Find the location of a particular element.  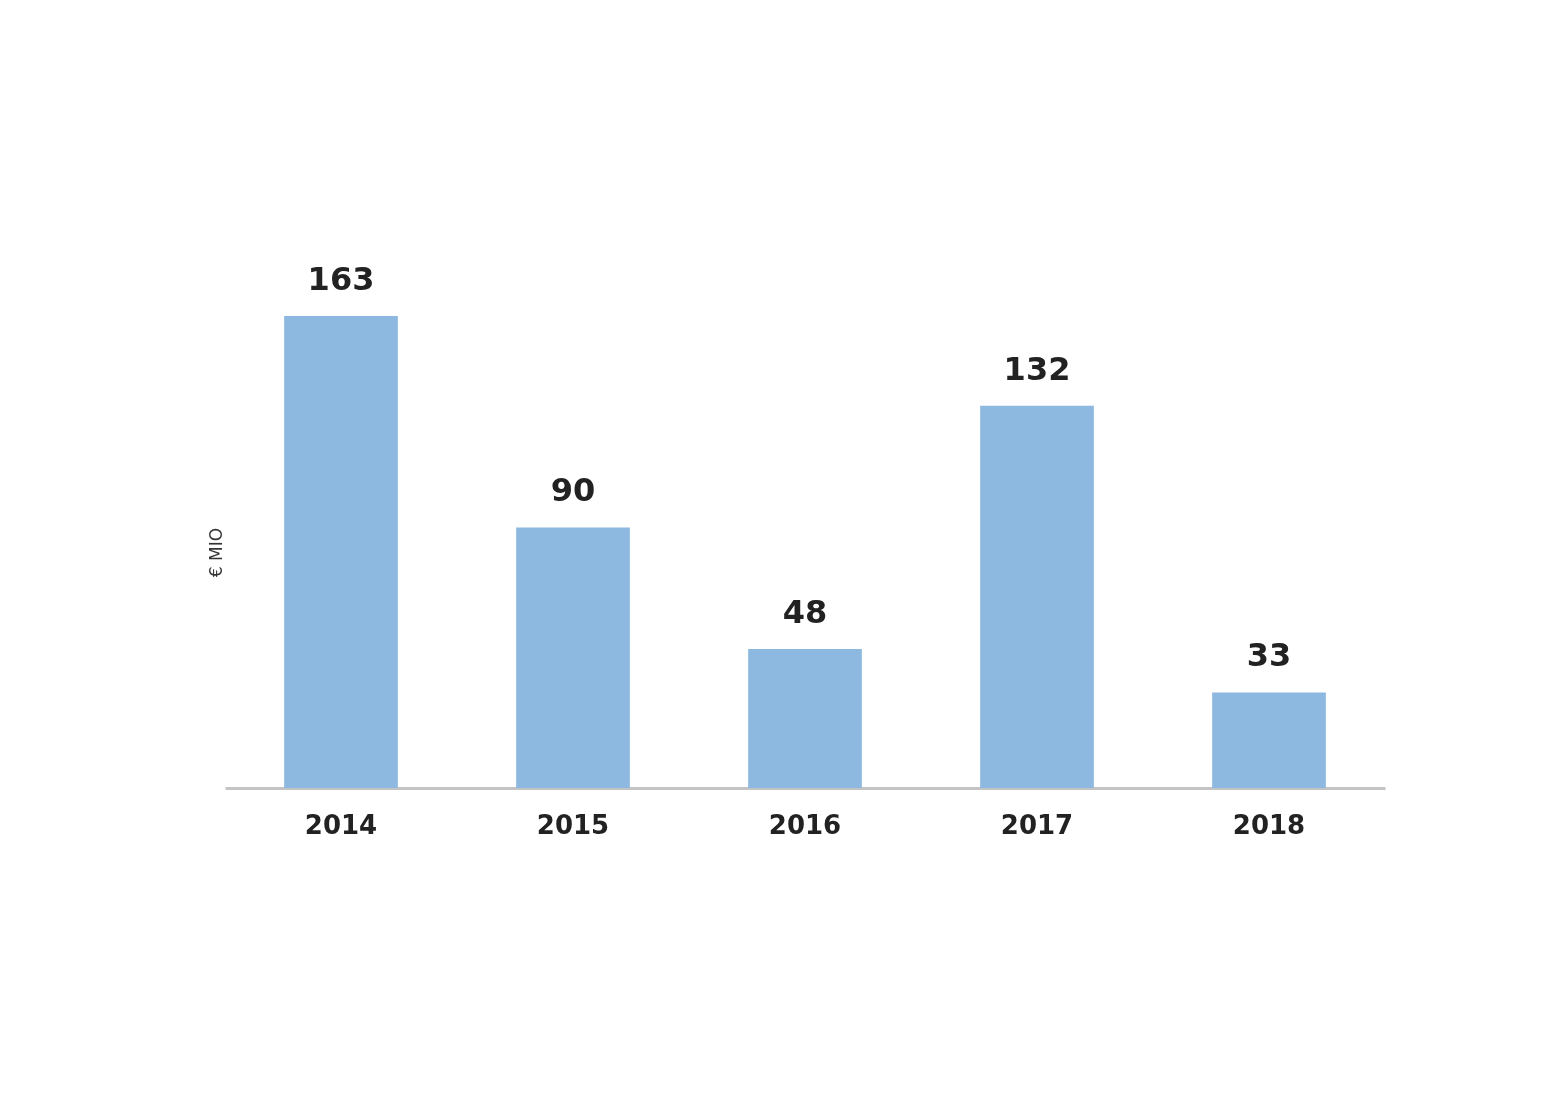

data-label: 48 is located at coordinates (805, 612).